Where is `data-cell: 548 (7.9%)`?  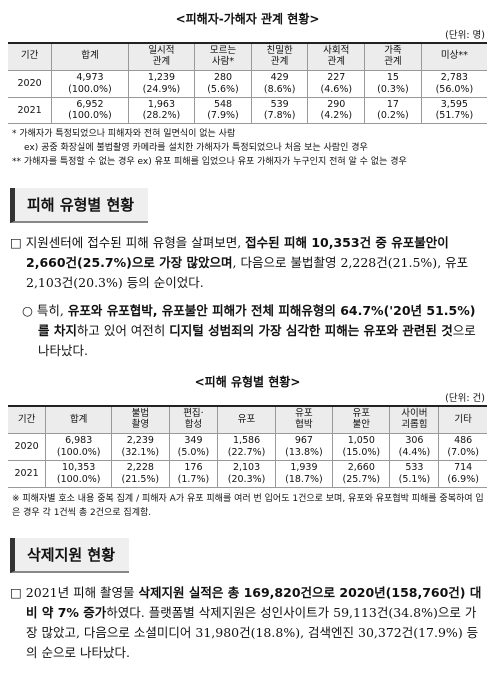
data-cell: 548 (7.9%) is located at coordinates (223, 110).